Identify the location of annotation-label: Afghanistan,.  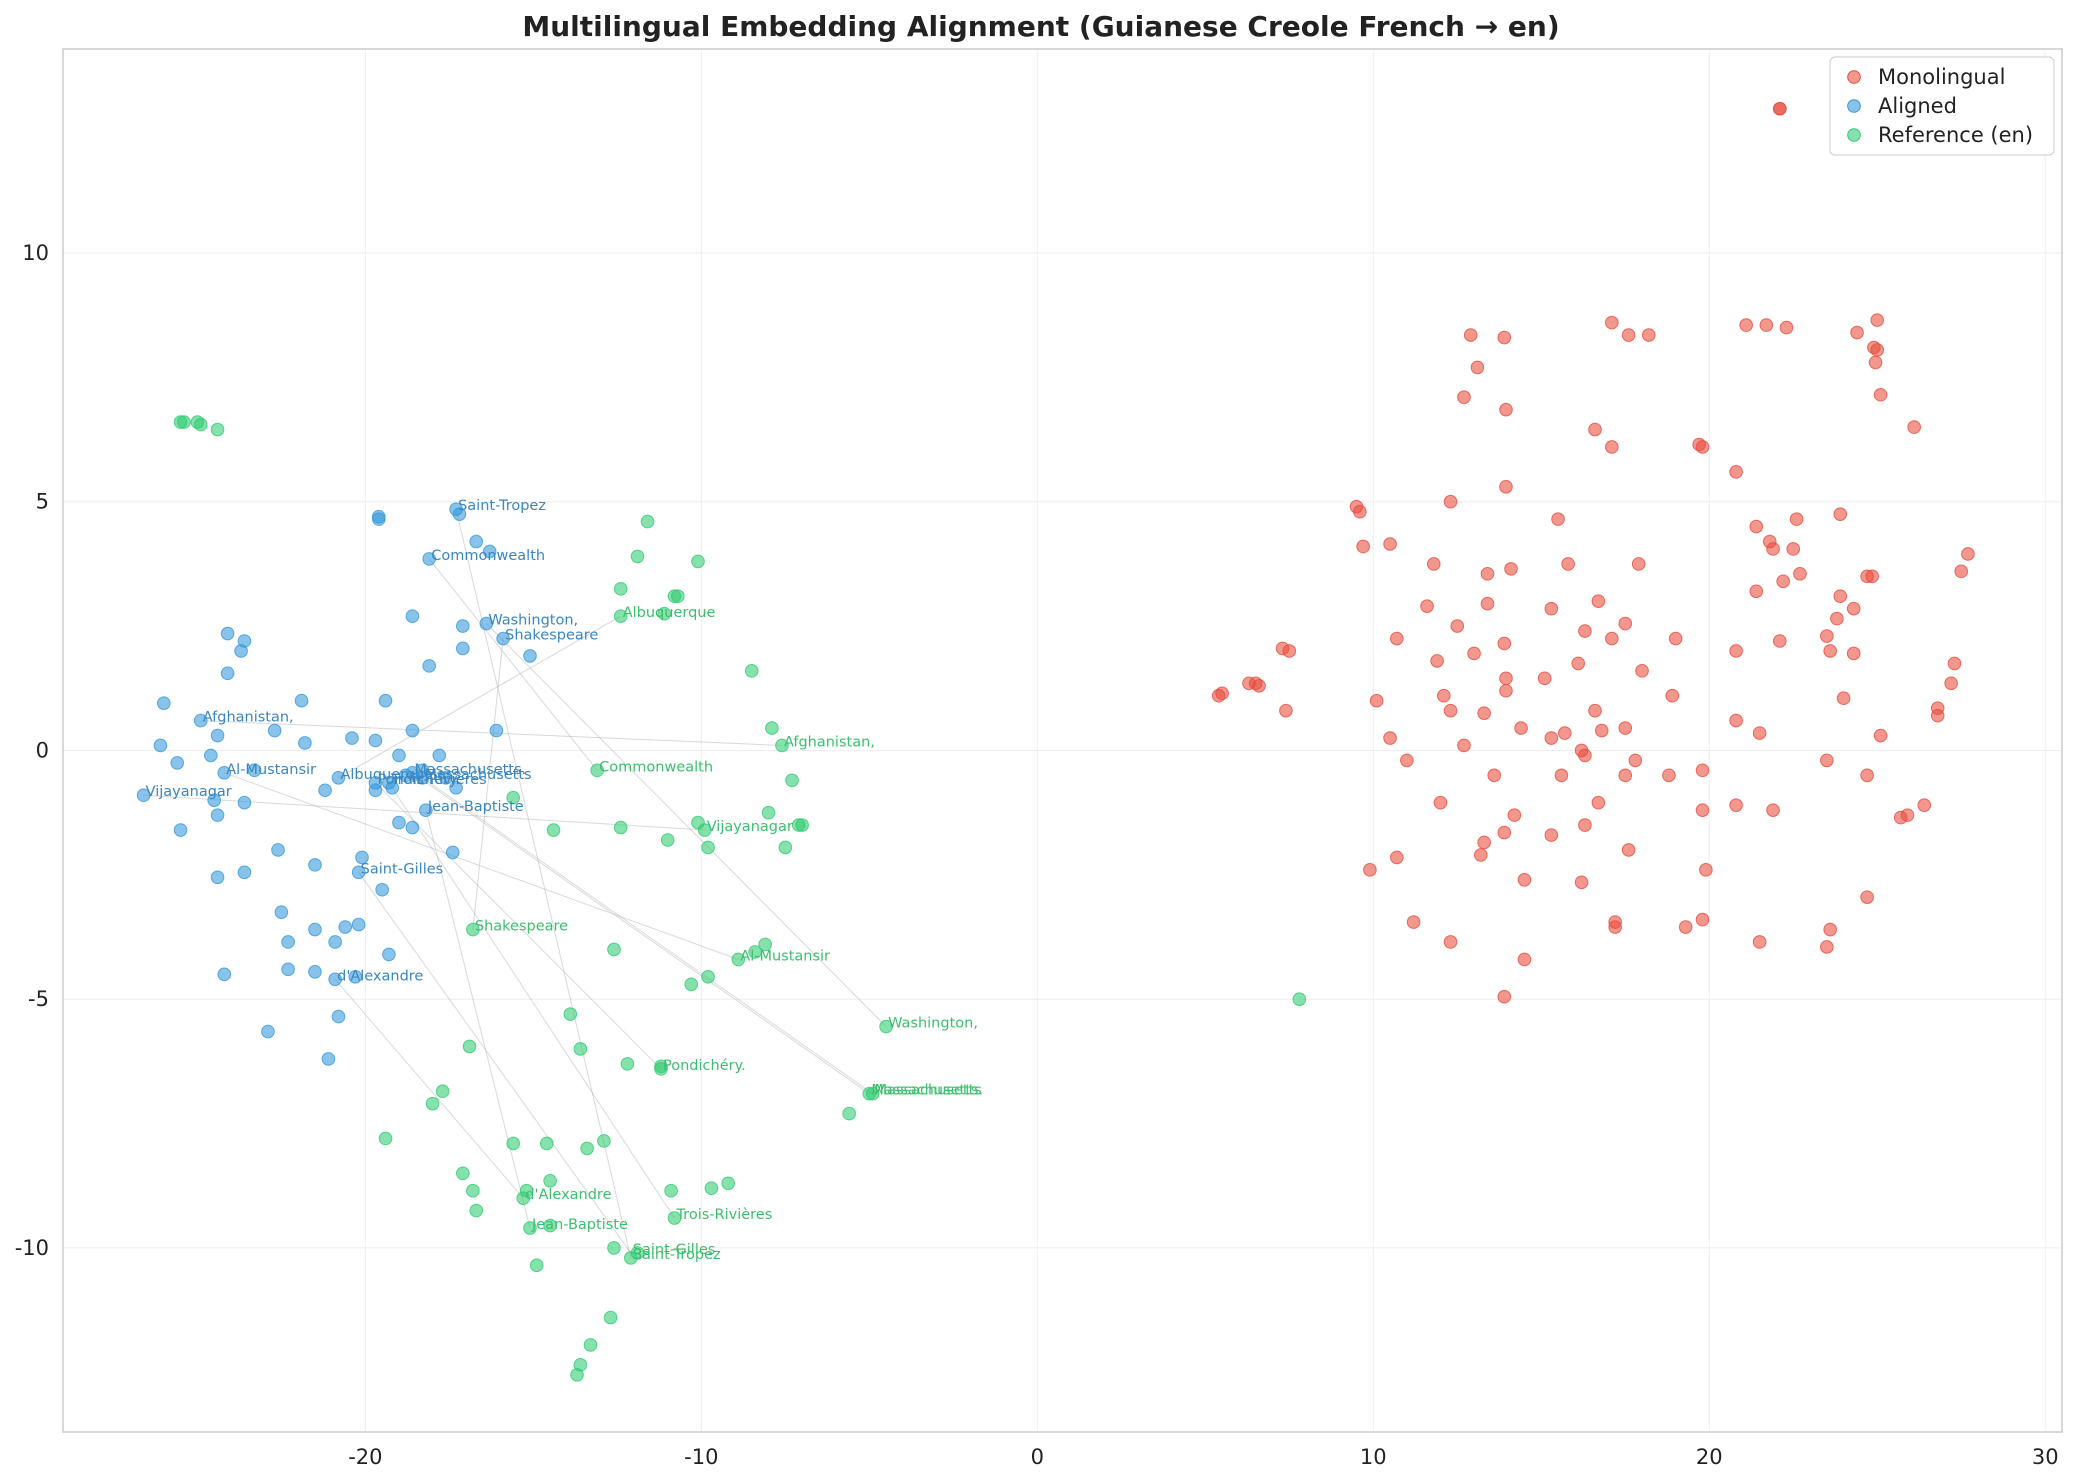
(248, 718).